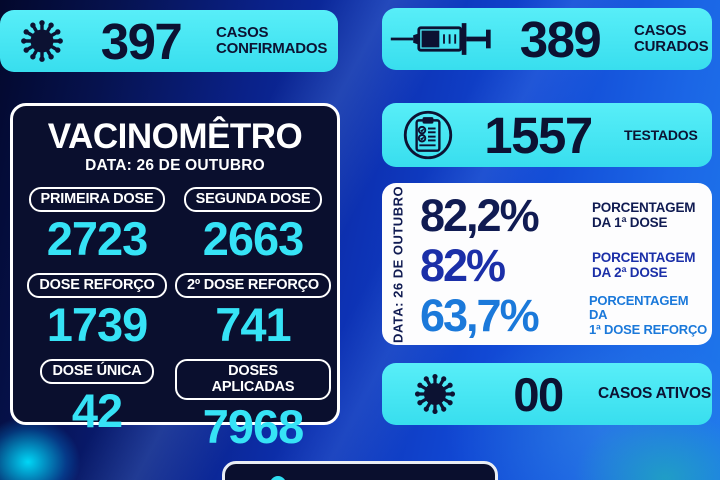  Describe the element at coordinates (272, 40) in the screenshot. I see `confirmed-label: CASOS CONFIRMADOS` at that location.